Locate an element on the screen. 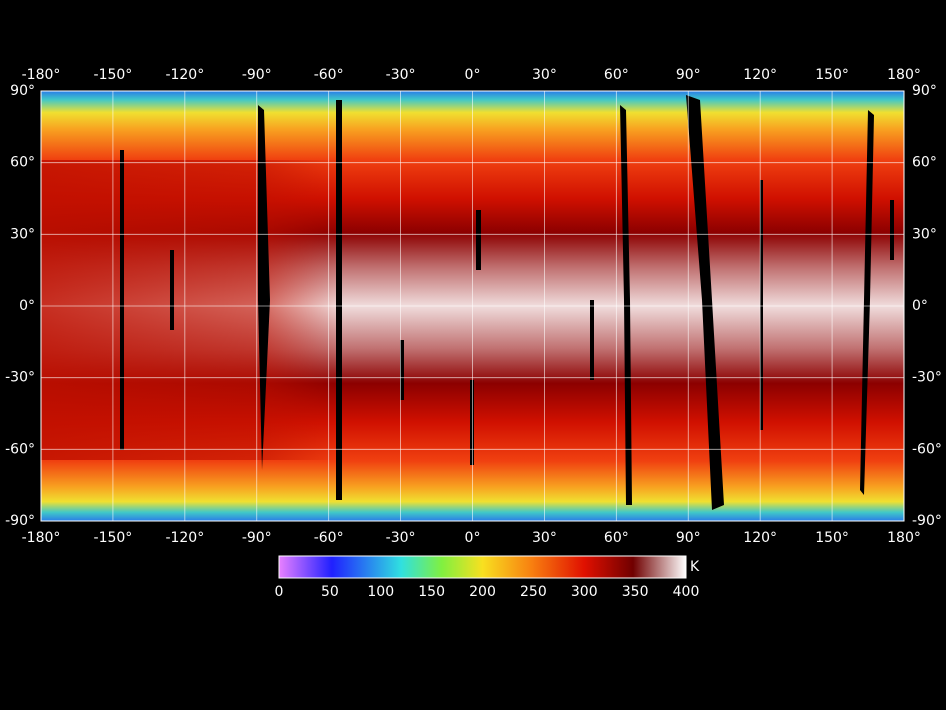 Image resolution: width=946 pixels, height=710 pixels. colorbar-tick-label: 200 is located at coordinates (482, 592).